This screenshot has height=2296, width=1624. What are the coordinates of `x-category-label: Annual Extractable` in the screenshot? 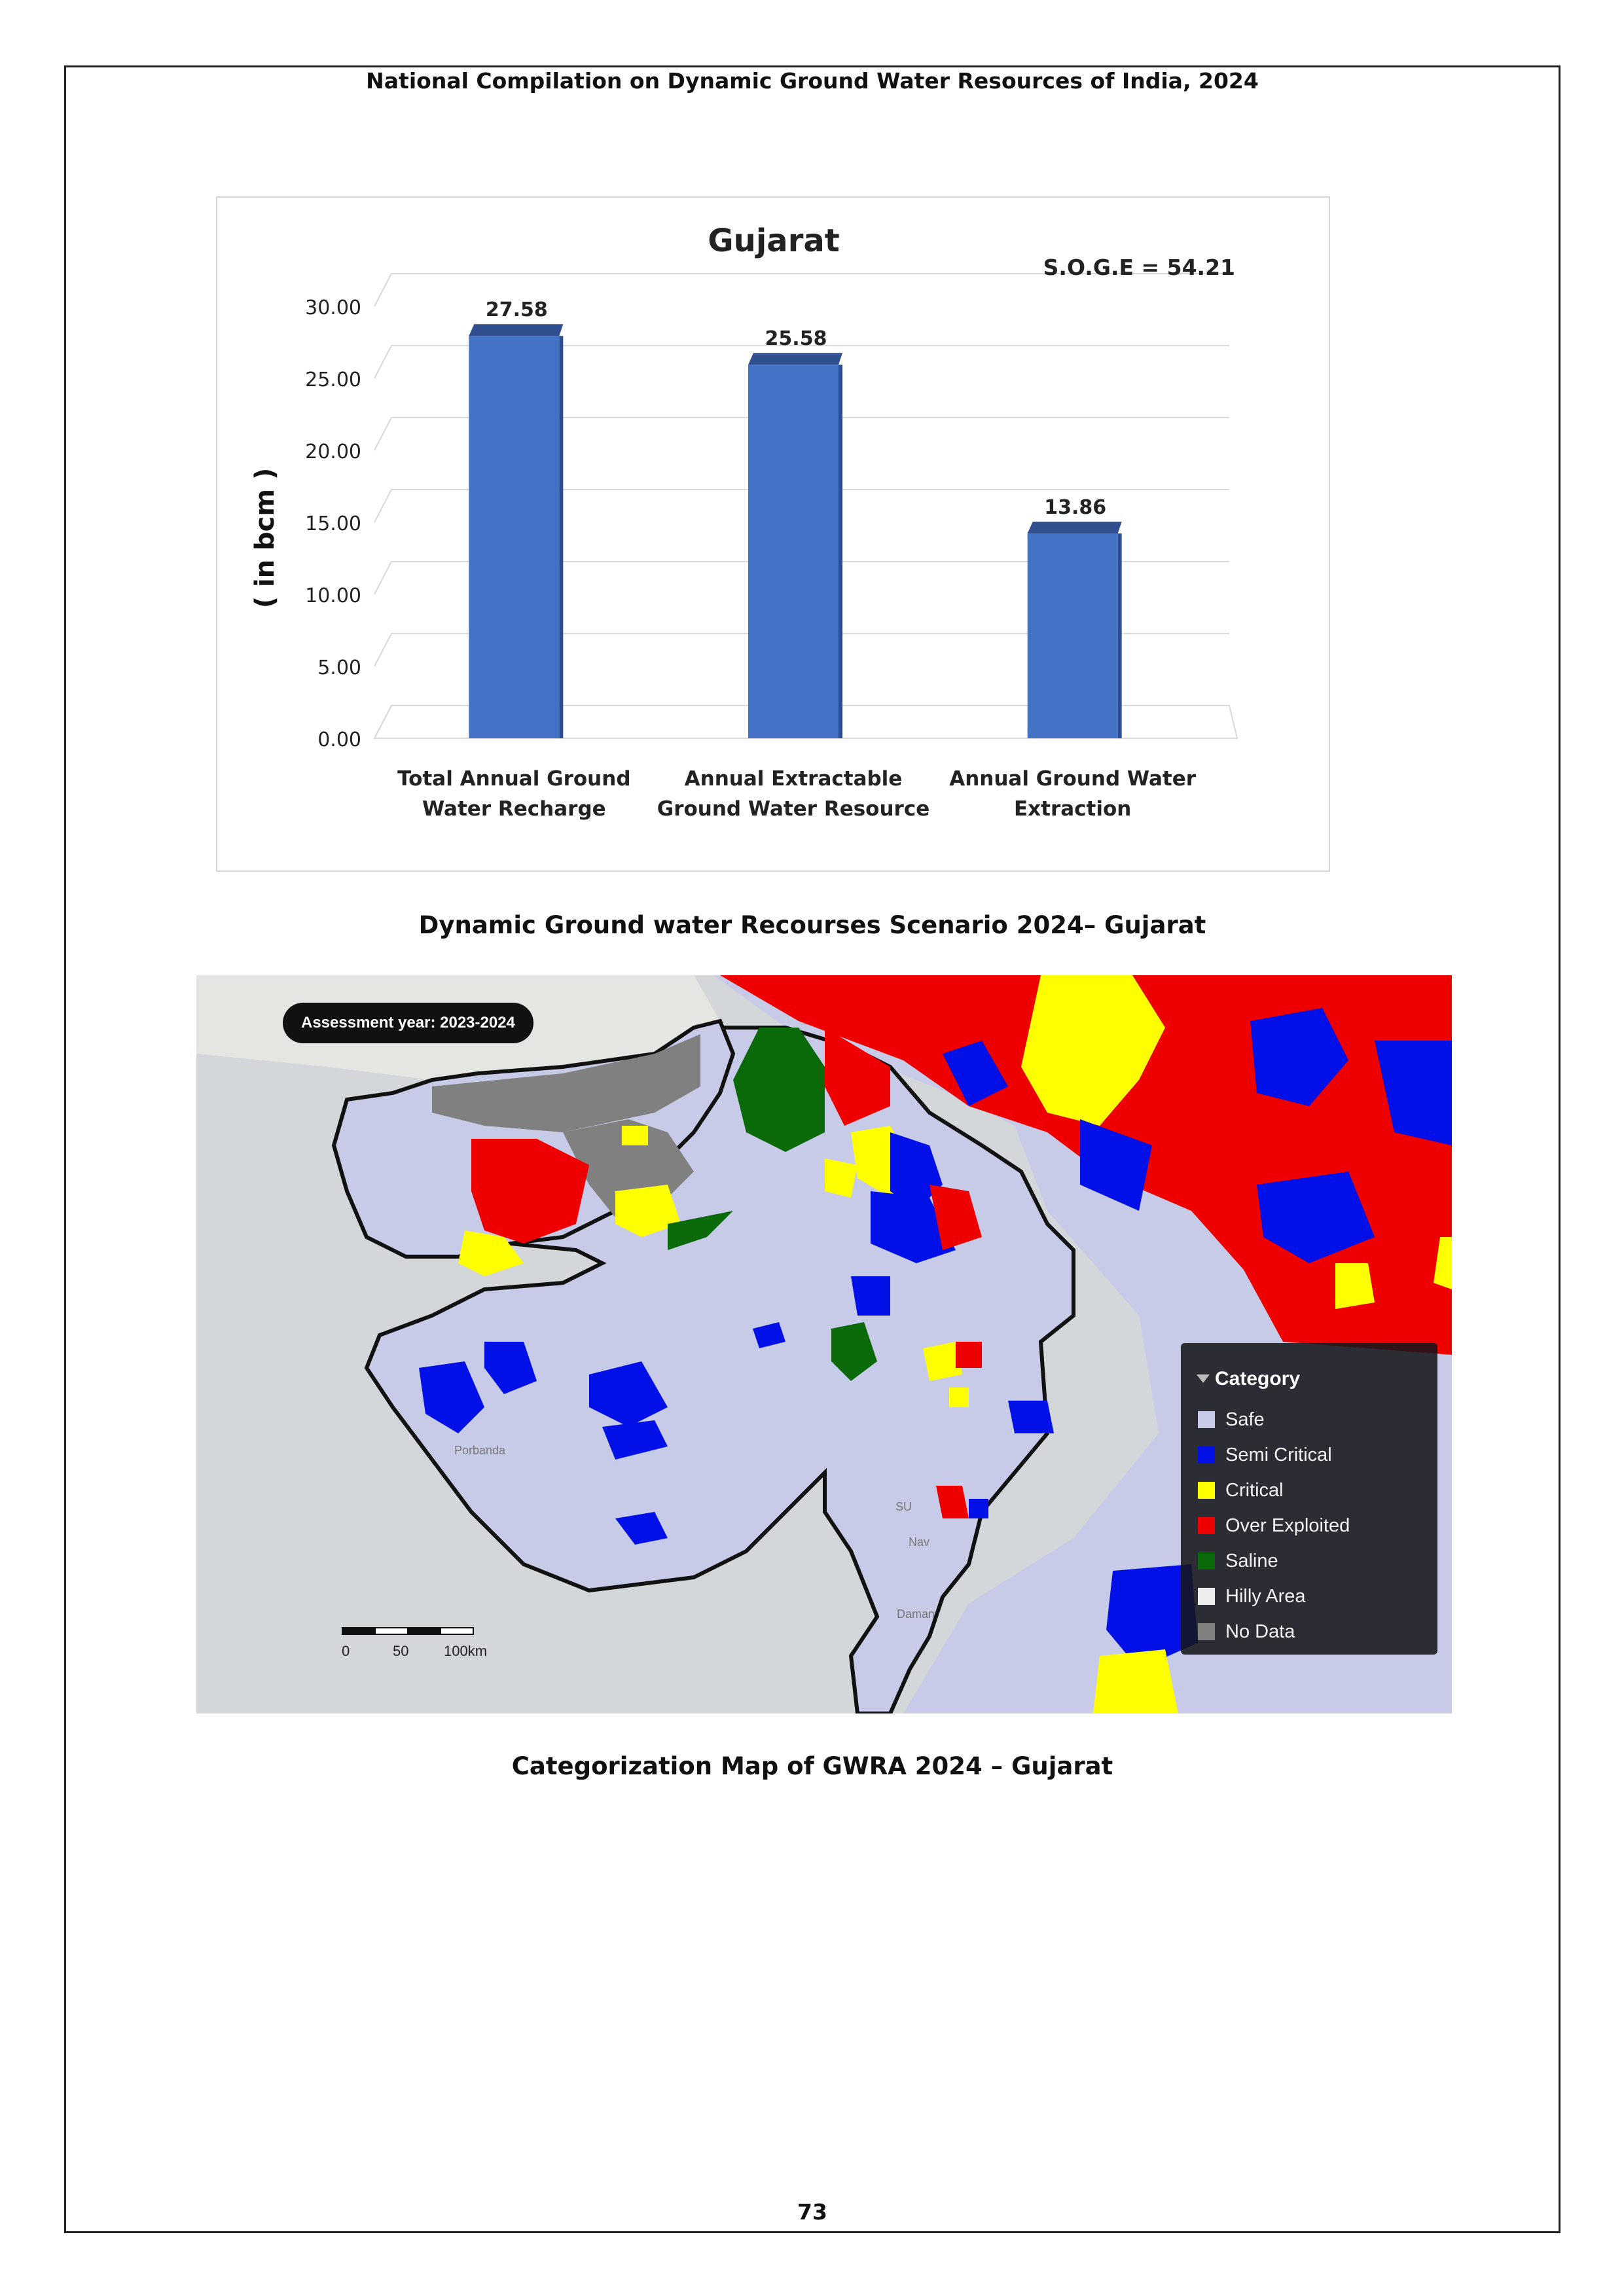 It's located at (794, 779).